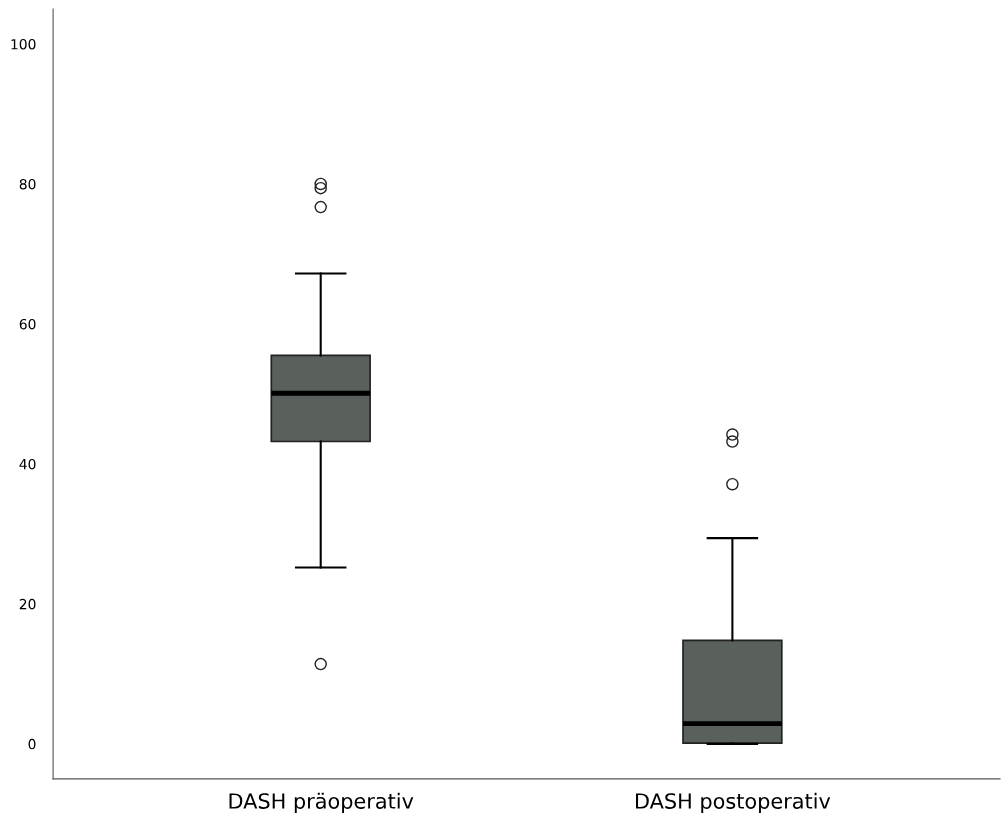  What do you see at coordinates (27, 324) in the screenshot?
I see `y-tick-label: 60` at bounding box center [27, 324].